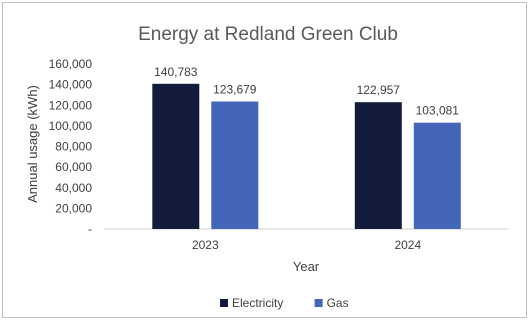 This screenshot has width=531, height=322. I want to click on legend-label-gas: Gas, so click(338, 303).